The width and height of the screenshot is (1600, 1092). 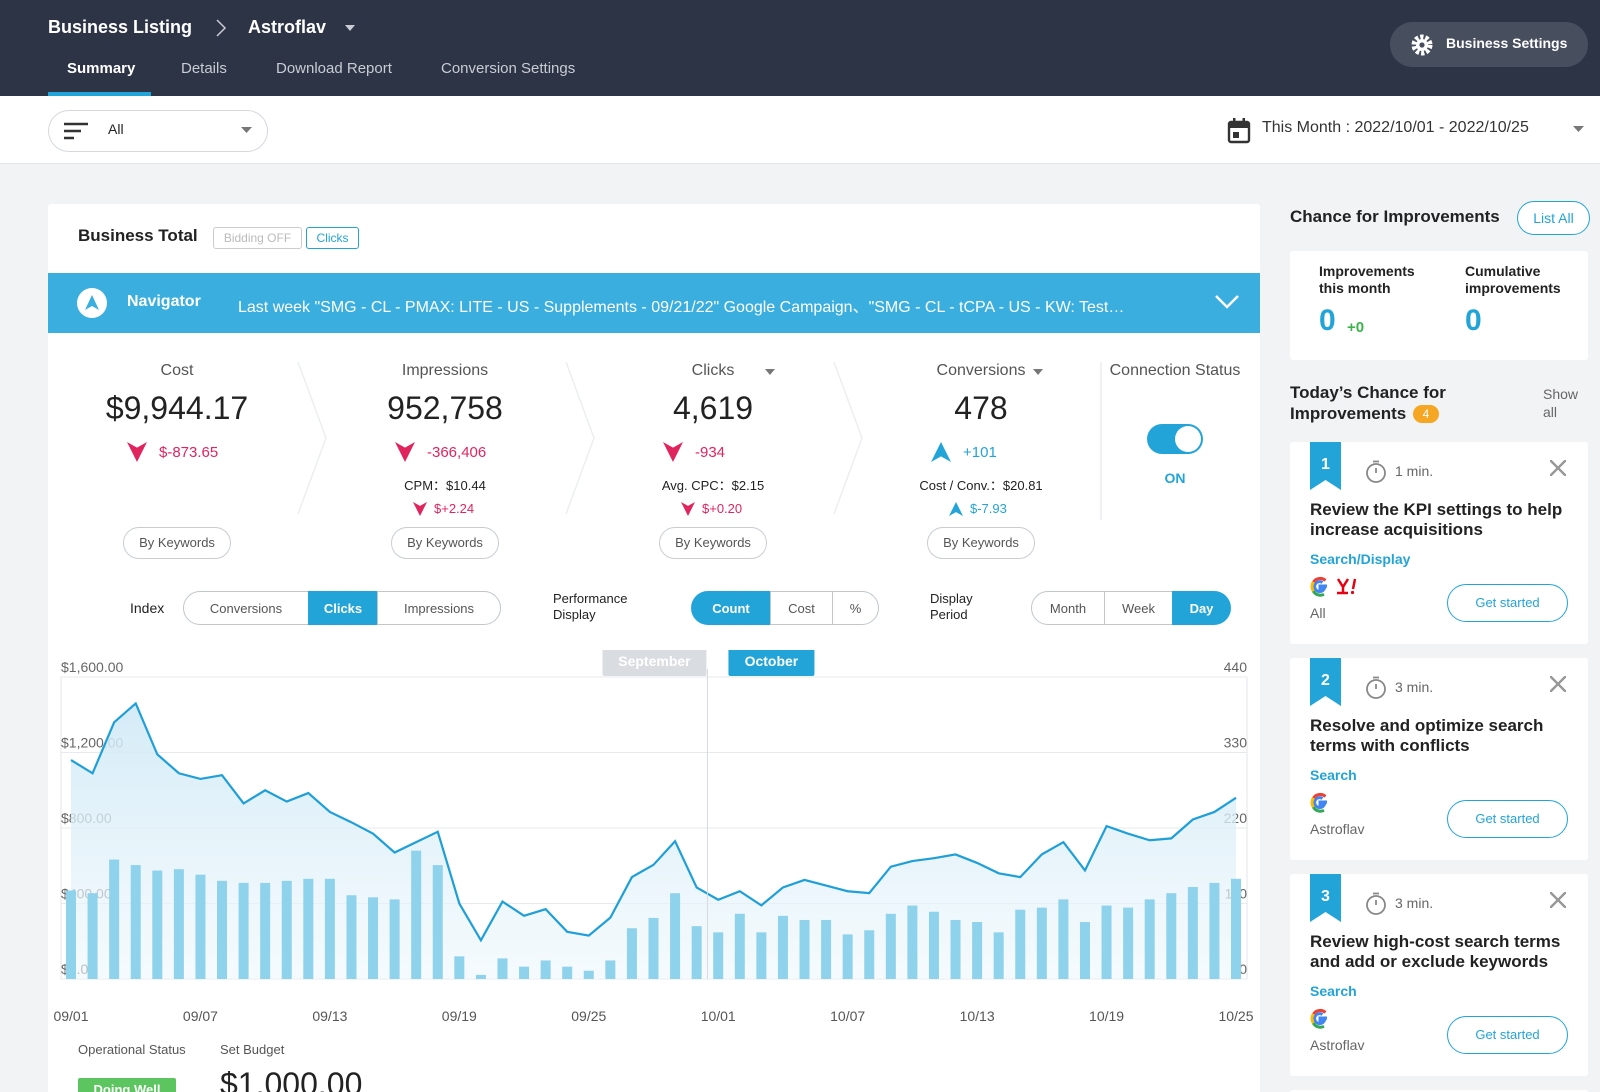 I want to click on y2-tick-label: 0, so click(x=1243, y=969).